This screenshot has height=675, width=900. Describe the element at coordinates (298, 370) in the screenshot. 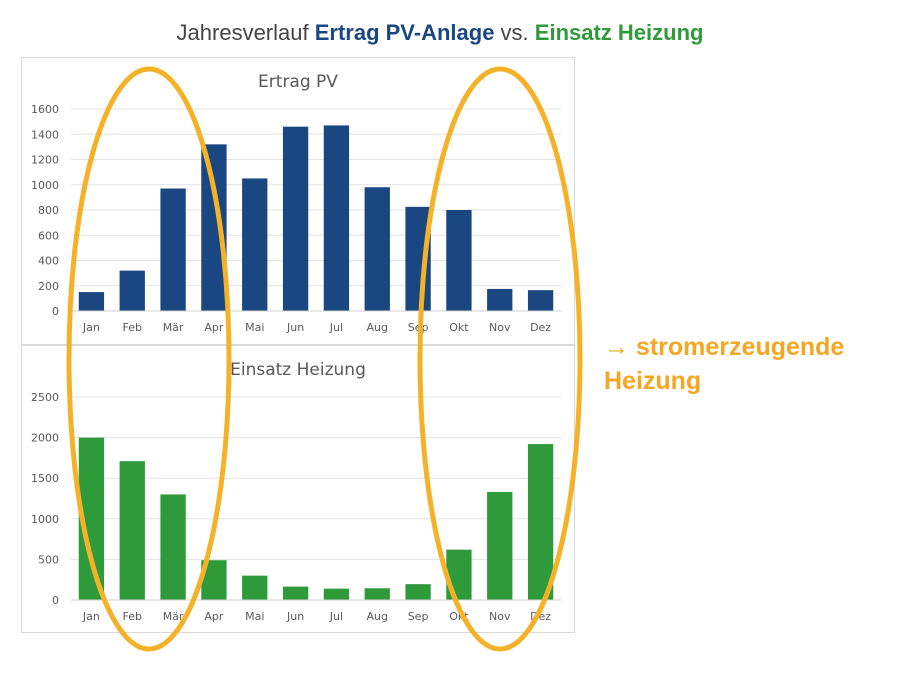

I see `chart-title: Einsatz Heizung` at that location.